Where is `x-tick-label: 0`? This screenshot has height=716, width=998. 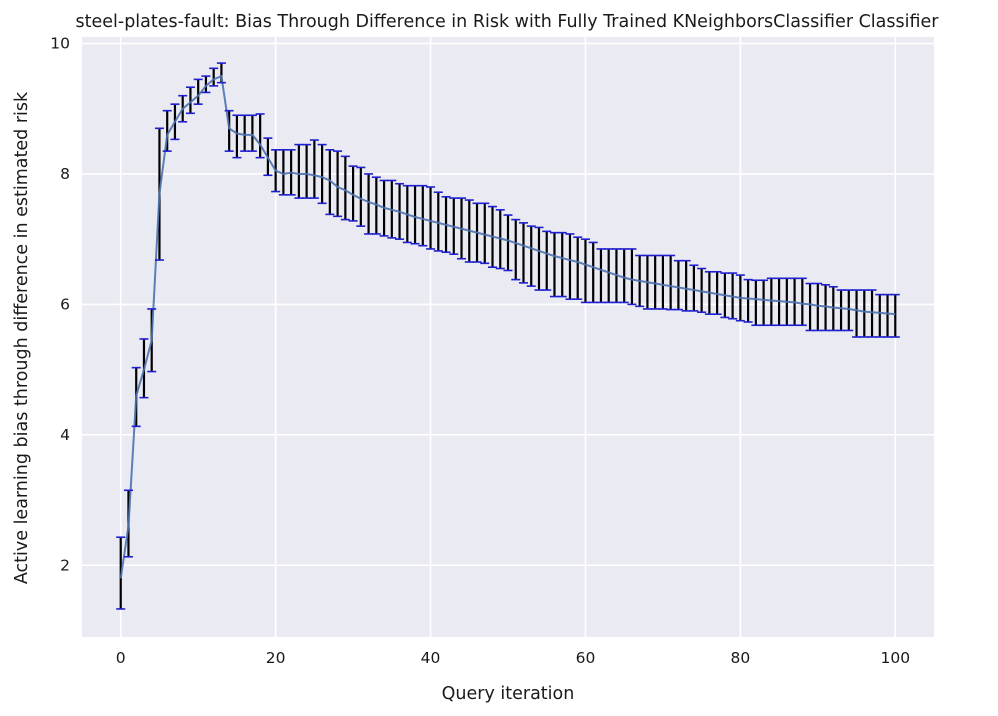 x-tick-label: 0 is located at coordinates (121, 658).